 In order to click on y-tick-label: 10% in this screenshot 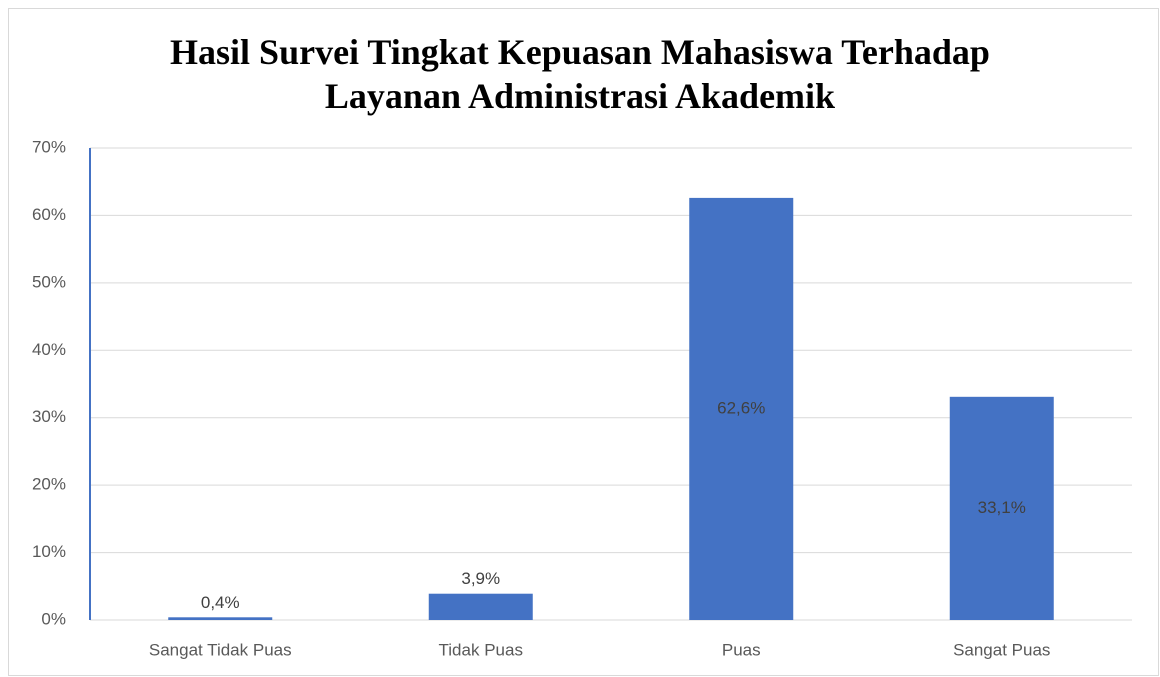, I will do `click(49, 551)`.